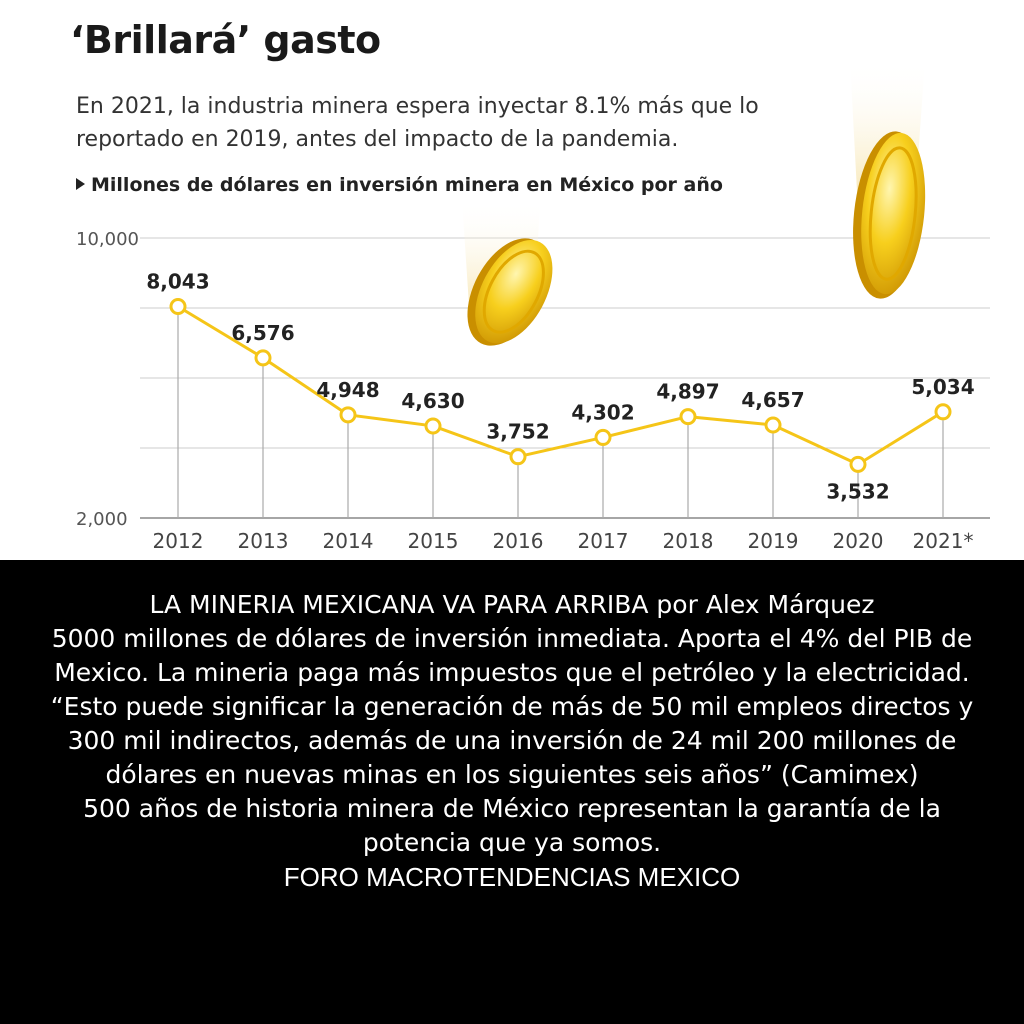  Describe the element at coordinates (178, 541) in the screenshot. I see `x-tick-label: 2012` at that location.